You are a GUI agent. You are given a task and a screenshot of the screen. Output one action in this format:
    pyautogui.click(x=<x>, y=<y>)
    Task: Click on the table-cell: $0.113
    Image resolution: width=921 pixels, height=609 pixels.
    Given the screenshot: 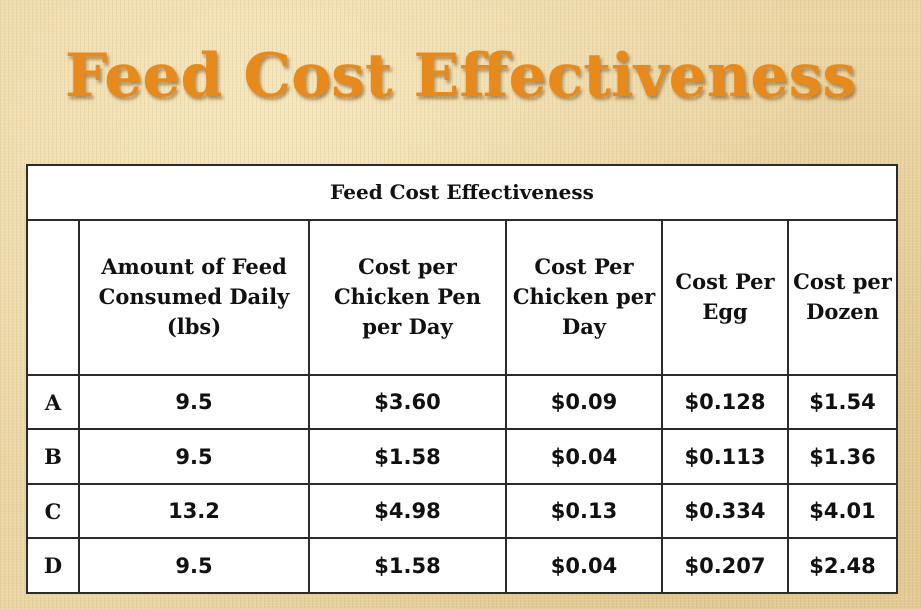 What is the action you would take?
    pyautogui.click(x=725, y=456)
    